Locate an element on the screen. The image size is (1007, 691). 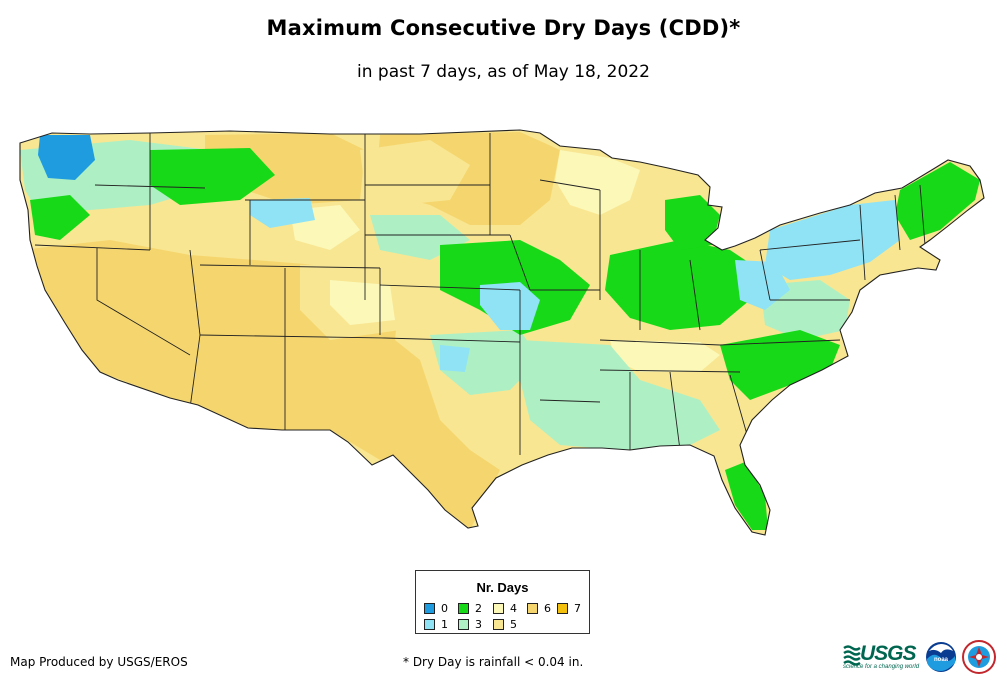
legend-item-3: 3 is located at coordinates (470, 624).